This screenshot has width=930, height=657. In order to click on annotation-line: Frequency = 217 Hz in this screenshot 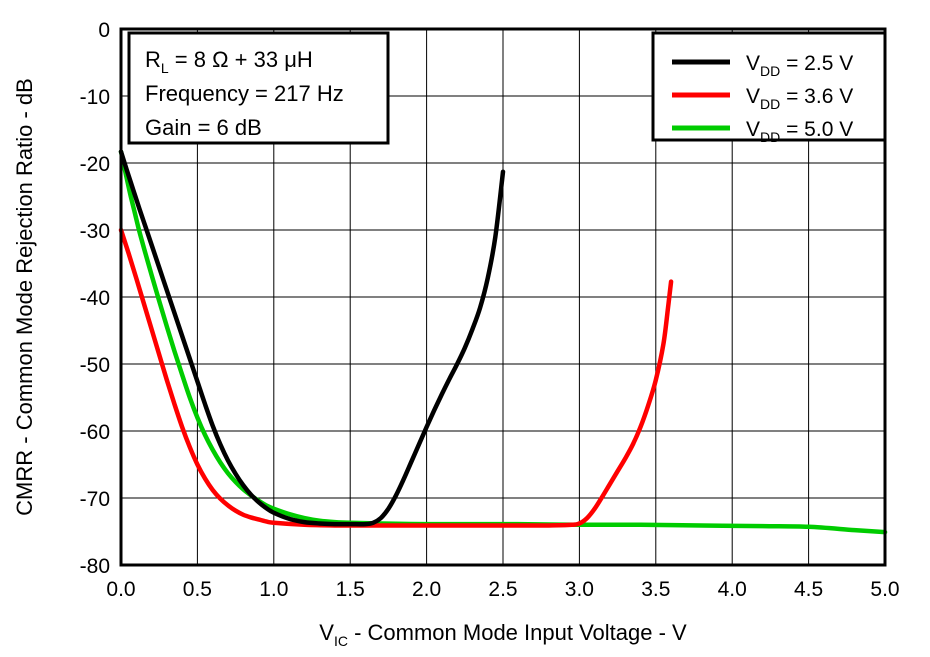, I will do `click(244, 93)`.